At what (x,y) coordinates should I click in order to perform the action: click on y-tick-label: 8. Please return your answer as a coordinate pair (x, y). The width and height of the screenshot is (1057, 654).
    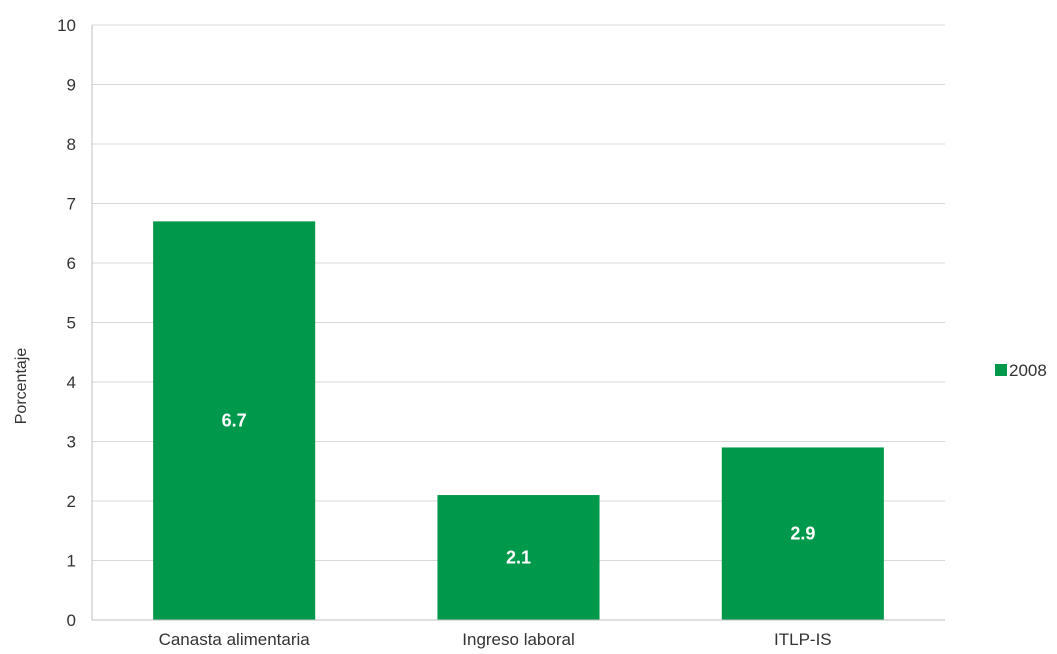
    Looking at the image, I should click on (71, 144).